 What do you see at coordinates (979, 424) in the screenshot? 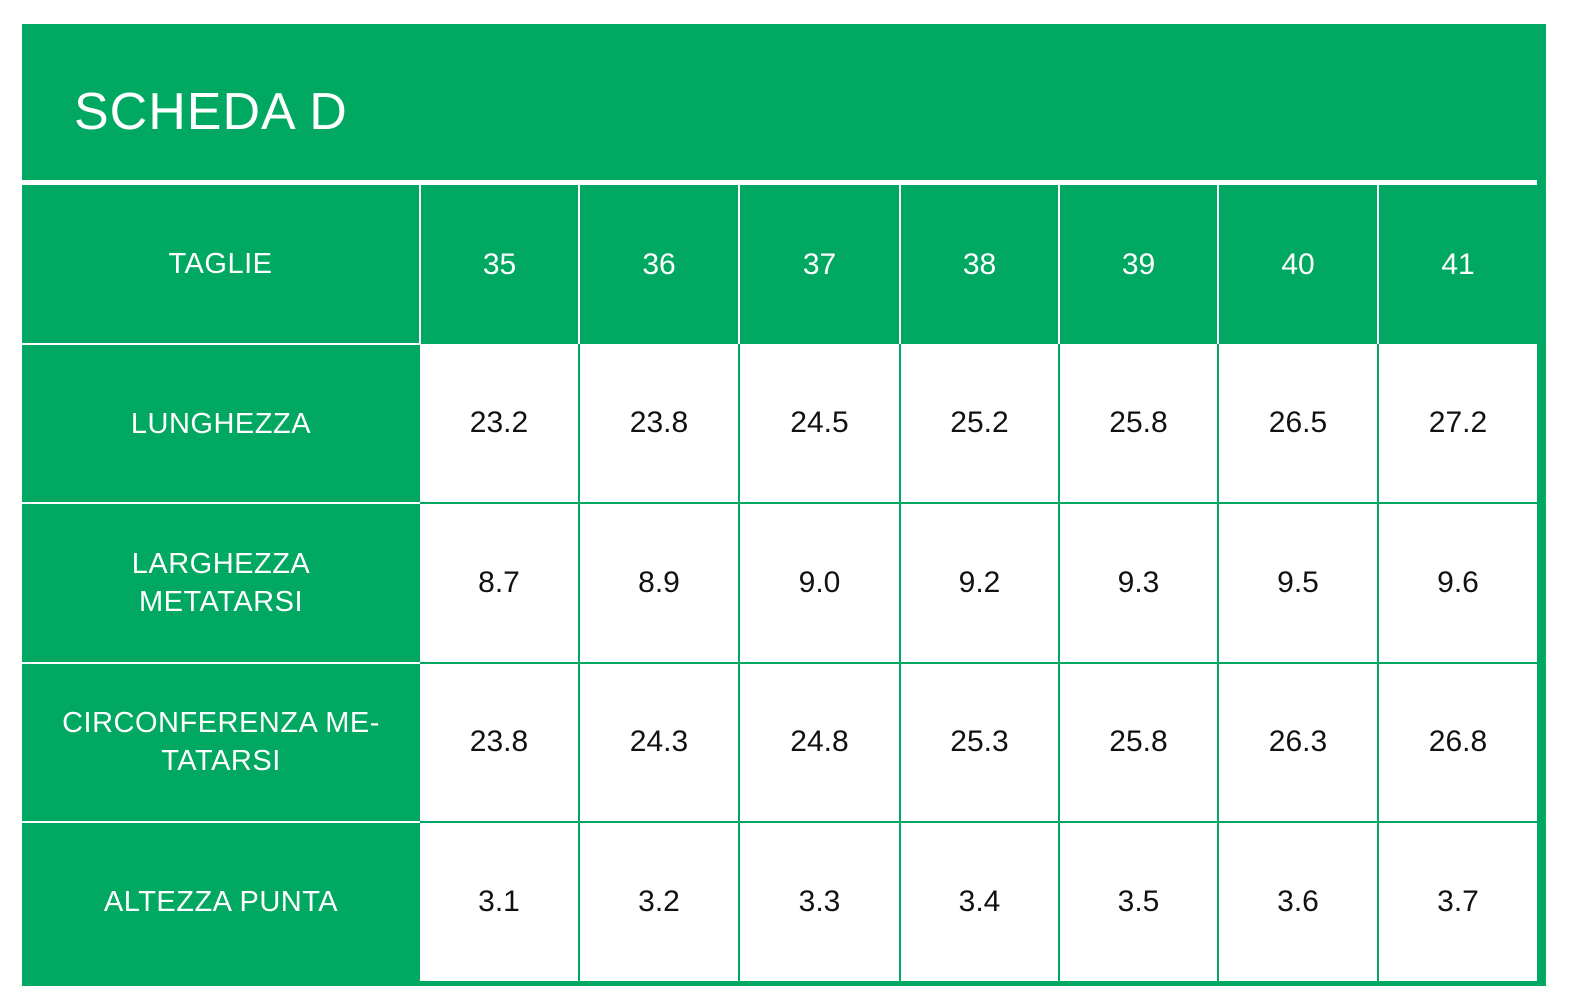
I see `value-cell: 25.2` at bounding box center [979, 424].